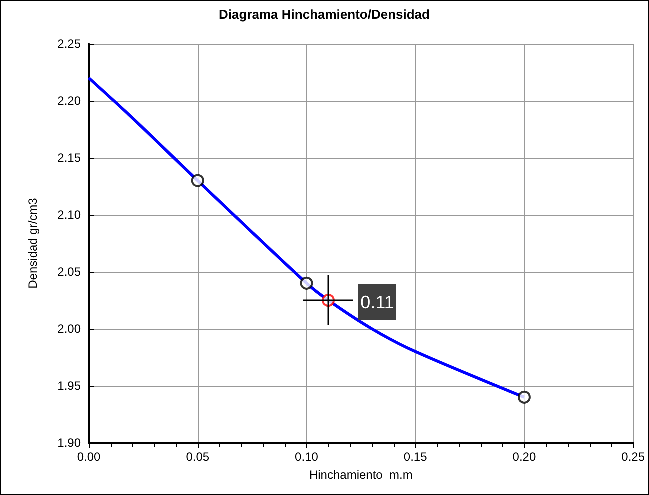 The height and width of the screenshot is (495, 649). What do you see at coordinates (70, 158) in the screenshot?
I see `y-tick-label: 2.15` at bounding box center [70, 158].